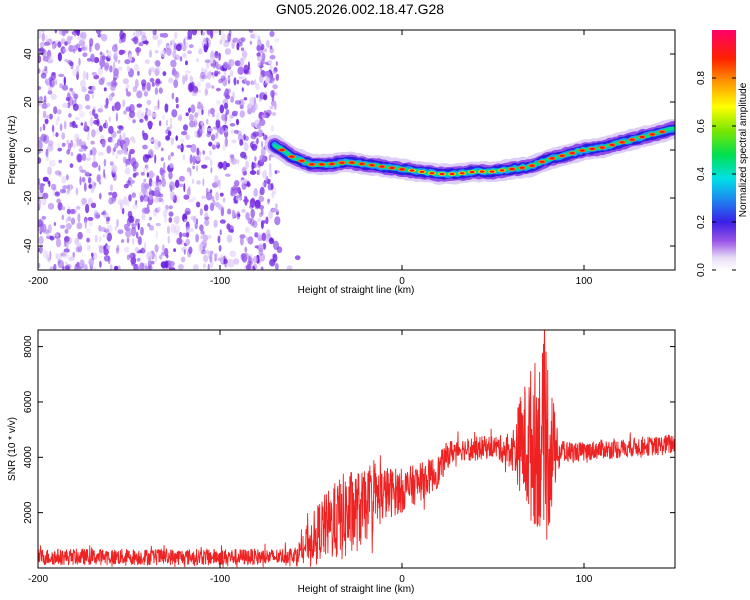  Describe the element at coordinates (169, 150) in the screenshot. I see `spectrogram-noise` at that location.